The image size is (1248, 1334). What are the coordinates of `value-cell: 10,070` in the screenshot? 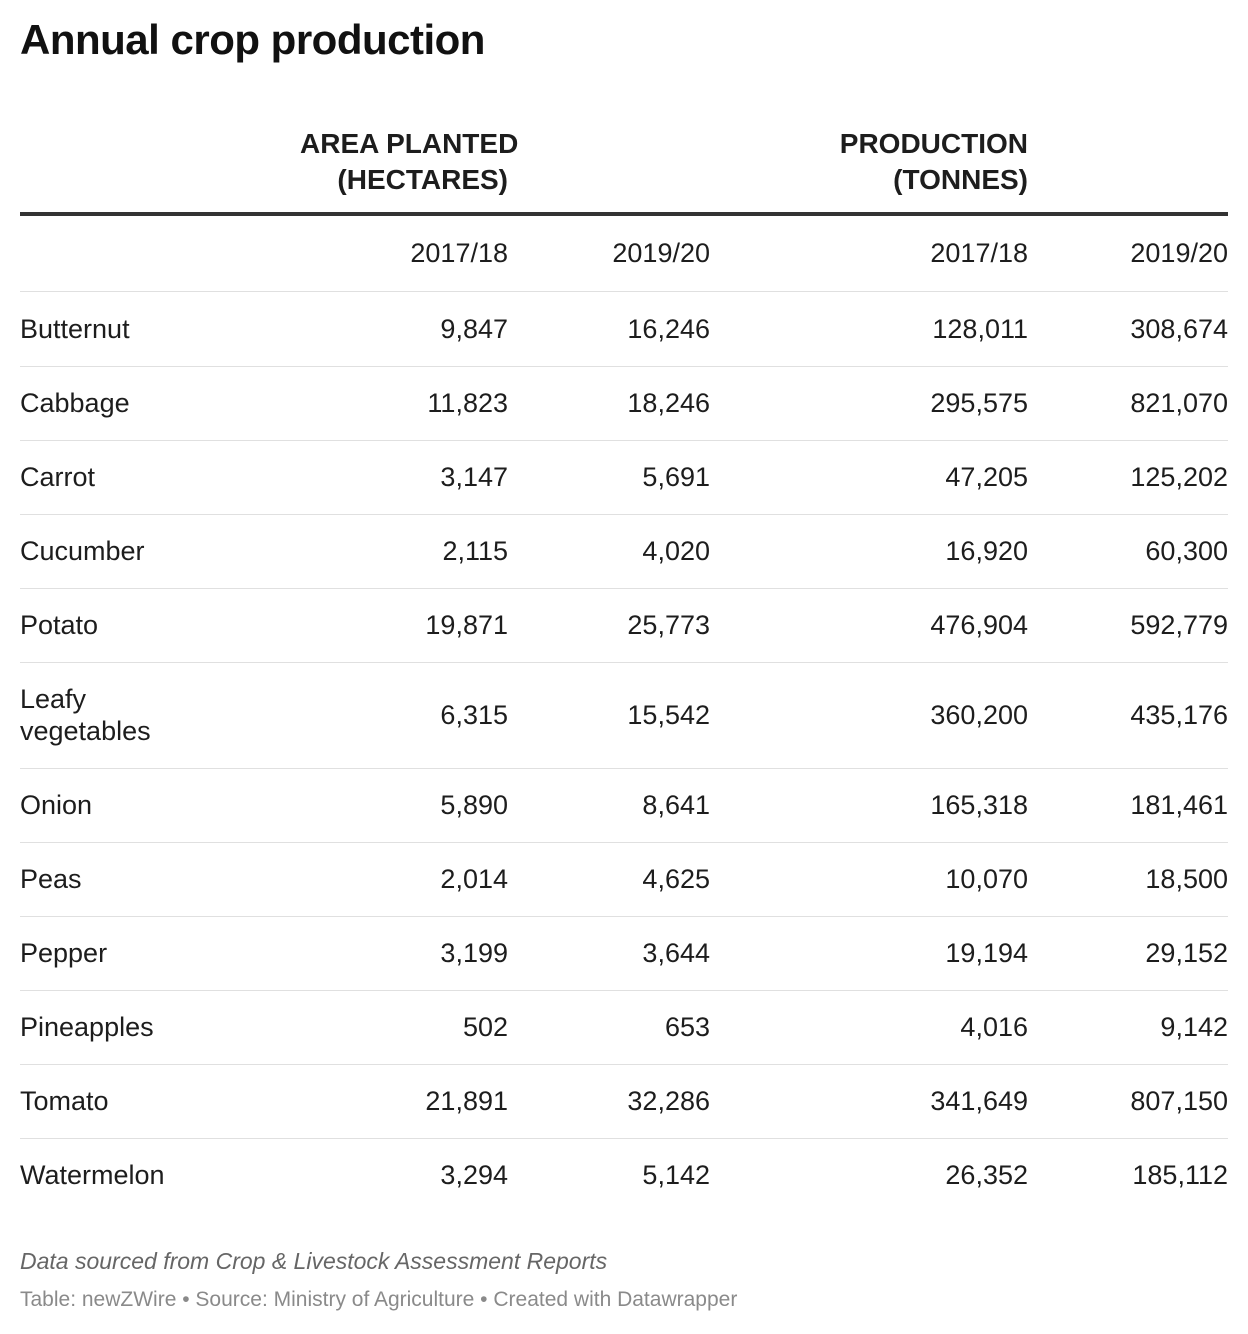 It's located at (986, 879).